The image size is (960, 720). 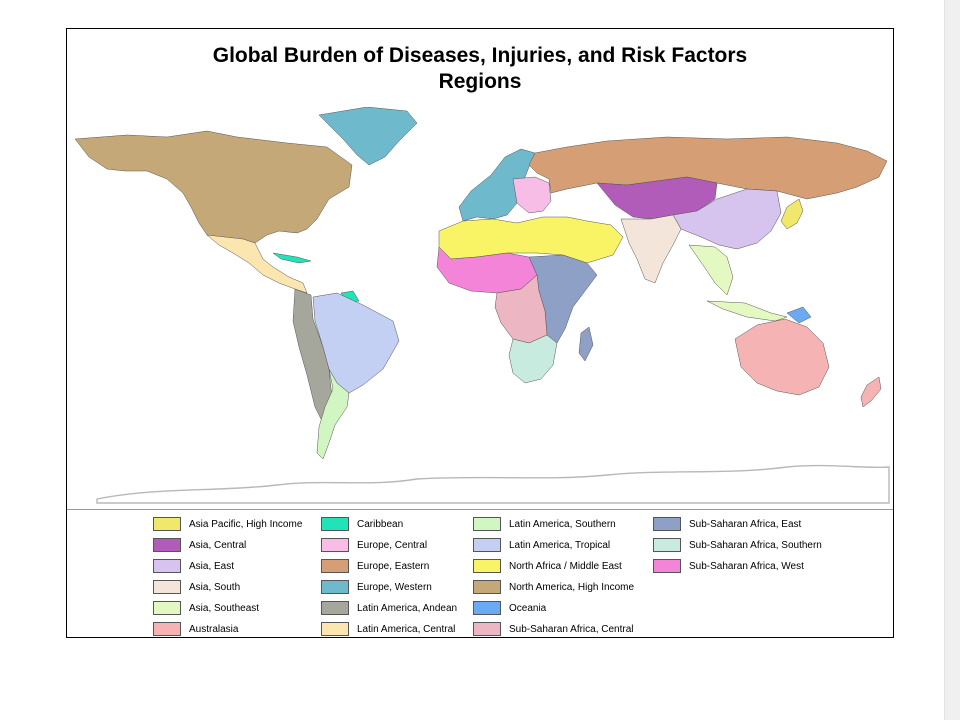 What do you see at coordinates (560, 545) in the screenshot?
I see `legend-label: Latin America, Tropical` at bounding box center [560, 545].